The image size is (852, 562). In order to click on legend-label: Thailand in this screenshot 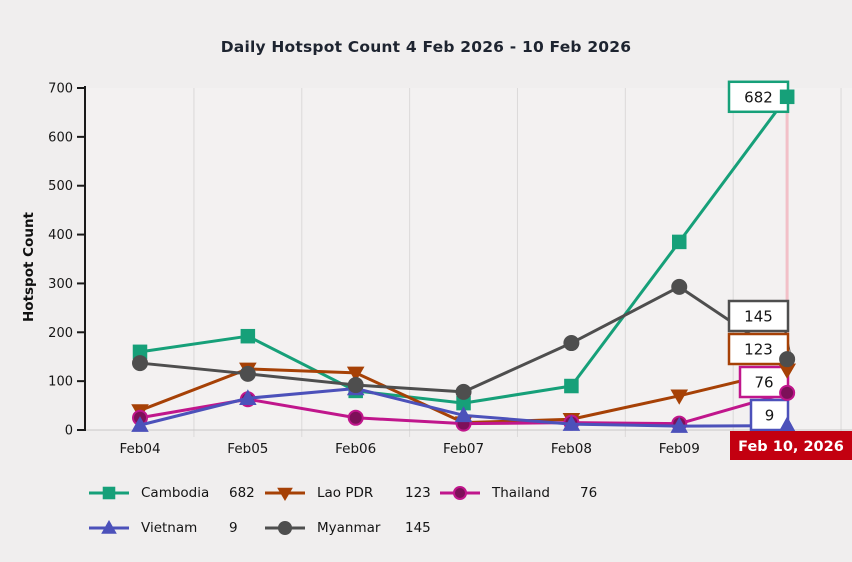, I will do `click(521, 493)`.